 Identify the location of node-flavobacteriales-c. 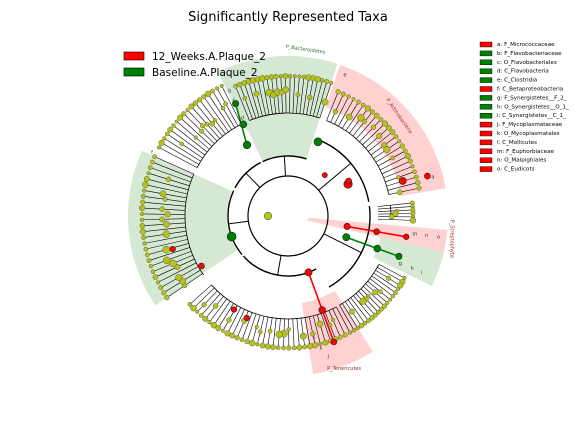
(243, 124).